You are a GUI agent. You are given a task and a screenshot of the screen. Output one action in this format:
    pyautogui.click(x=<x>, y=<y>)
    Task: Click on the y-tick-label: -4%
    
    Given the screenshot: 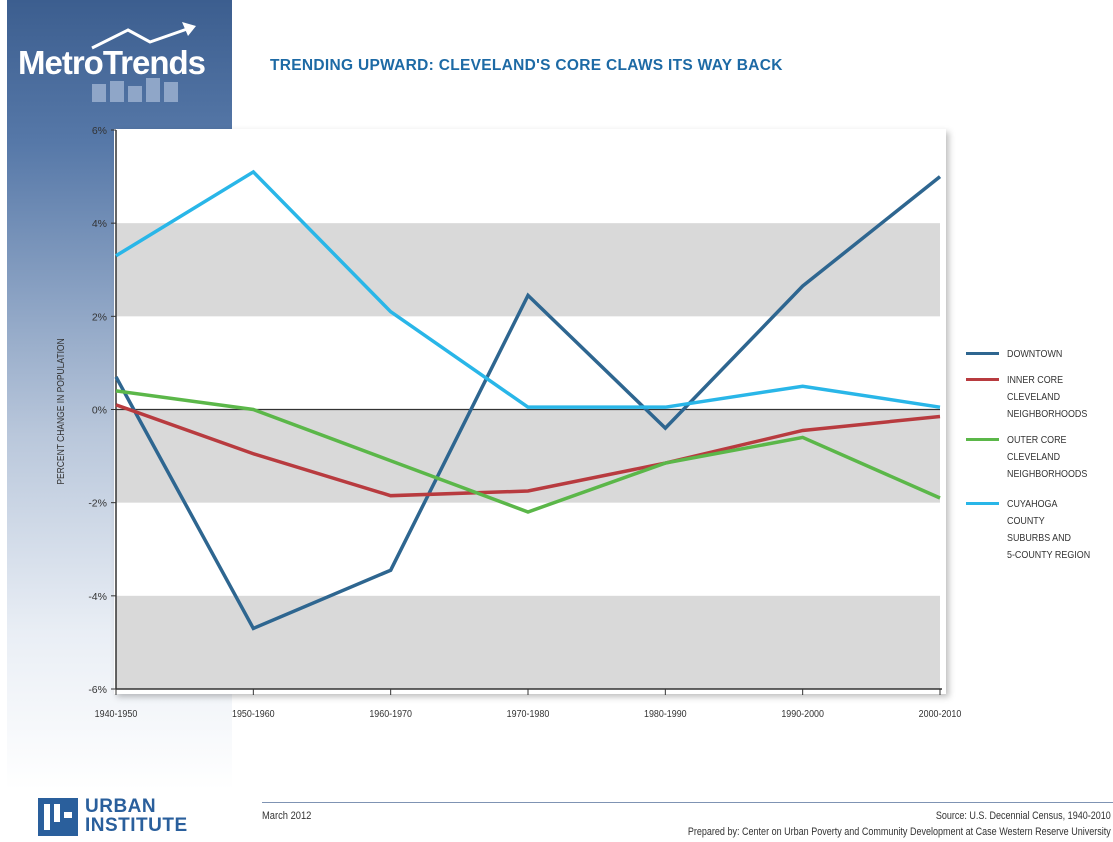 What is the action you would take?
    pyautogui.click(x=97, y=597)
    